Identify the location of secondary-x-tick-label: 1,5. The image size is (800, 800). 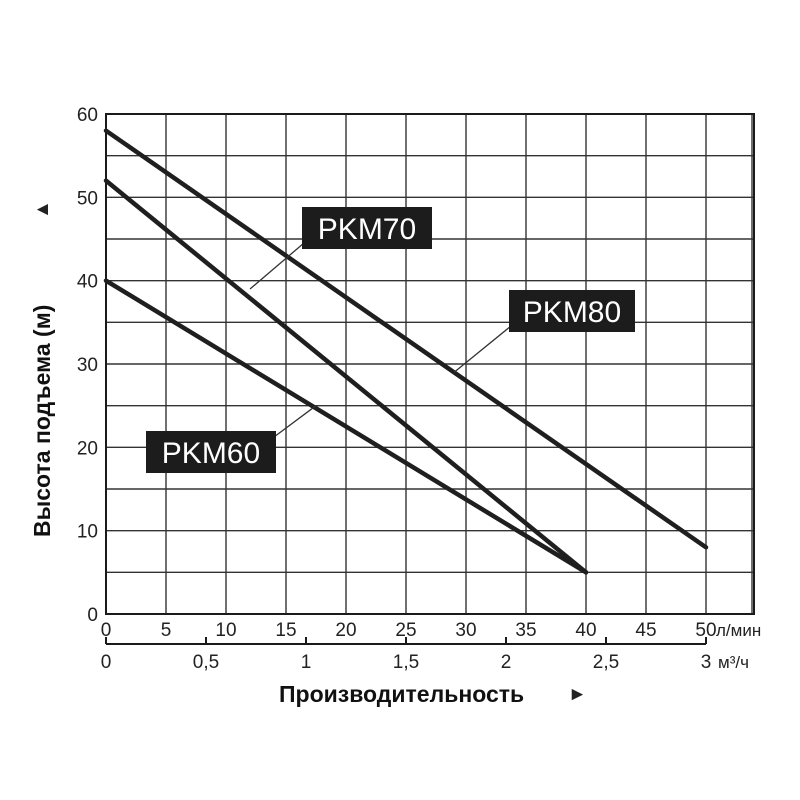
(406, 662).